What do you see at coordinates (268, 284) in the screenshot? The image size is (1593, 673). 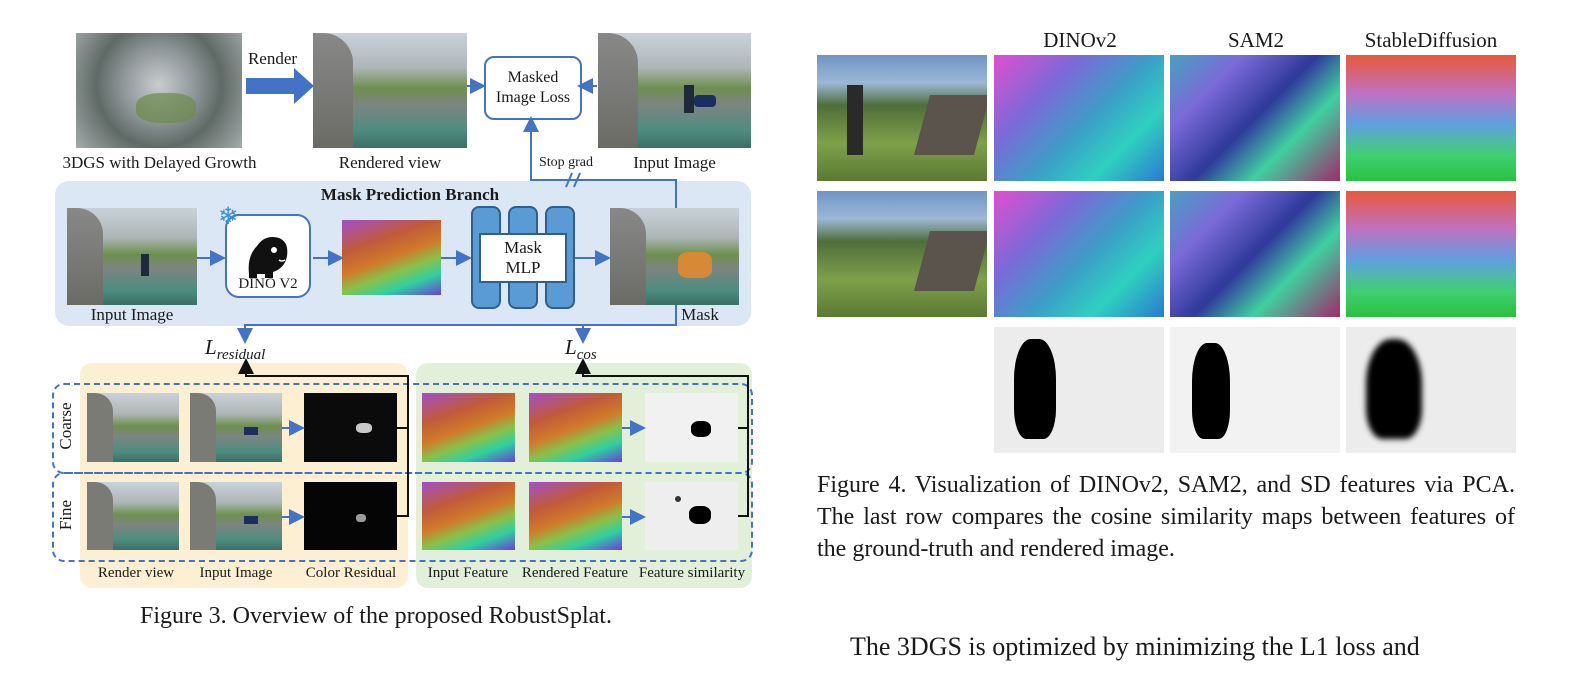 I see `dino-v2-label: DINO V2` at bounding box center [268, 284].